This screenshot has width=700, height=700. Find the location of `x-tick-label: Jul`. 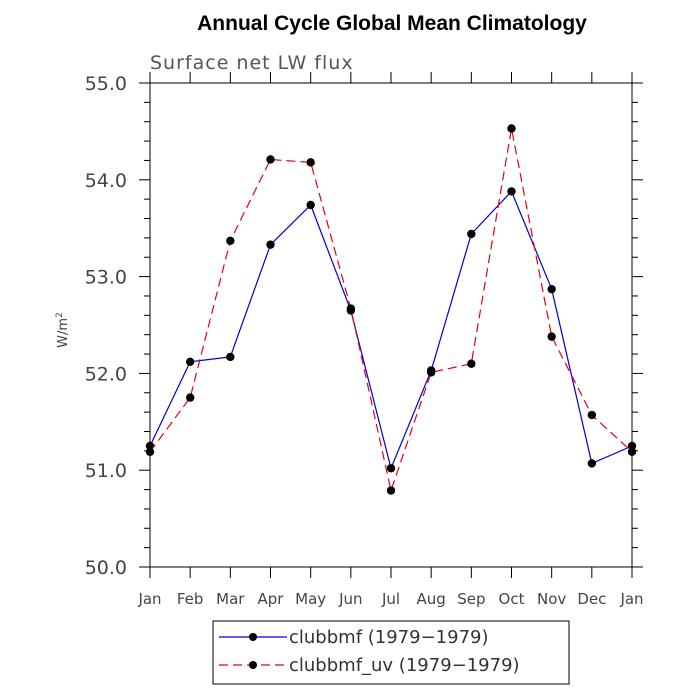

x-tick-label: Jul is located at coordinates (390, 599).